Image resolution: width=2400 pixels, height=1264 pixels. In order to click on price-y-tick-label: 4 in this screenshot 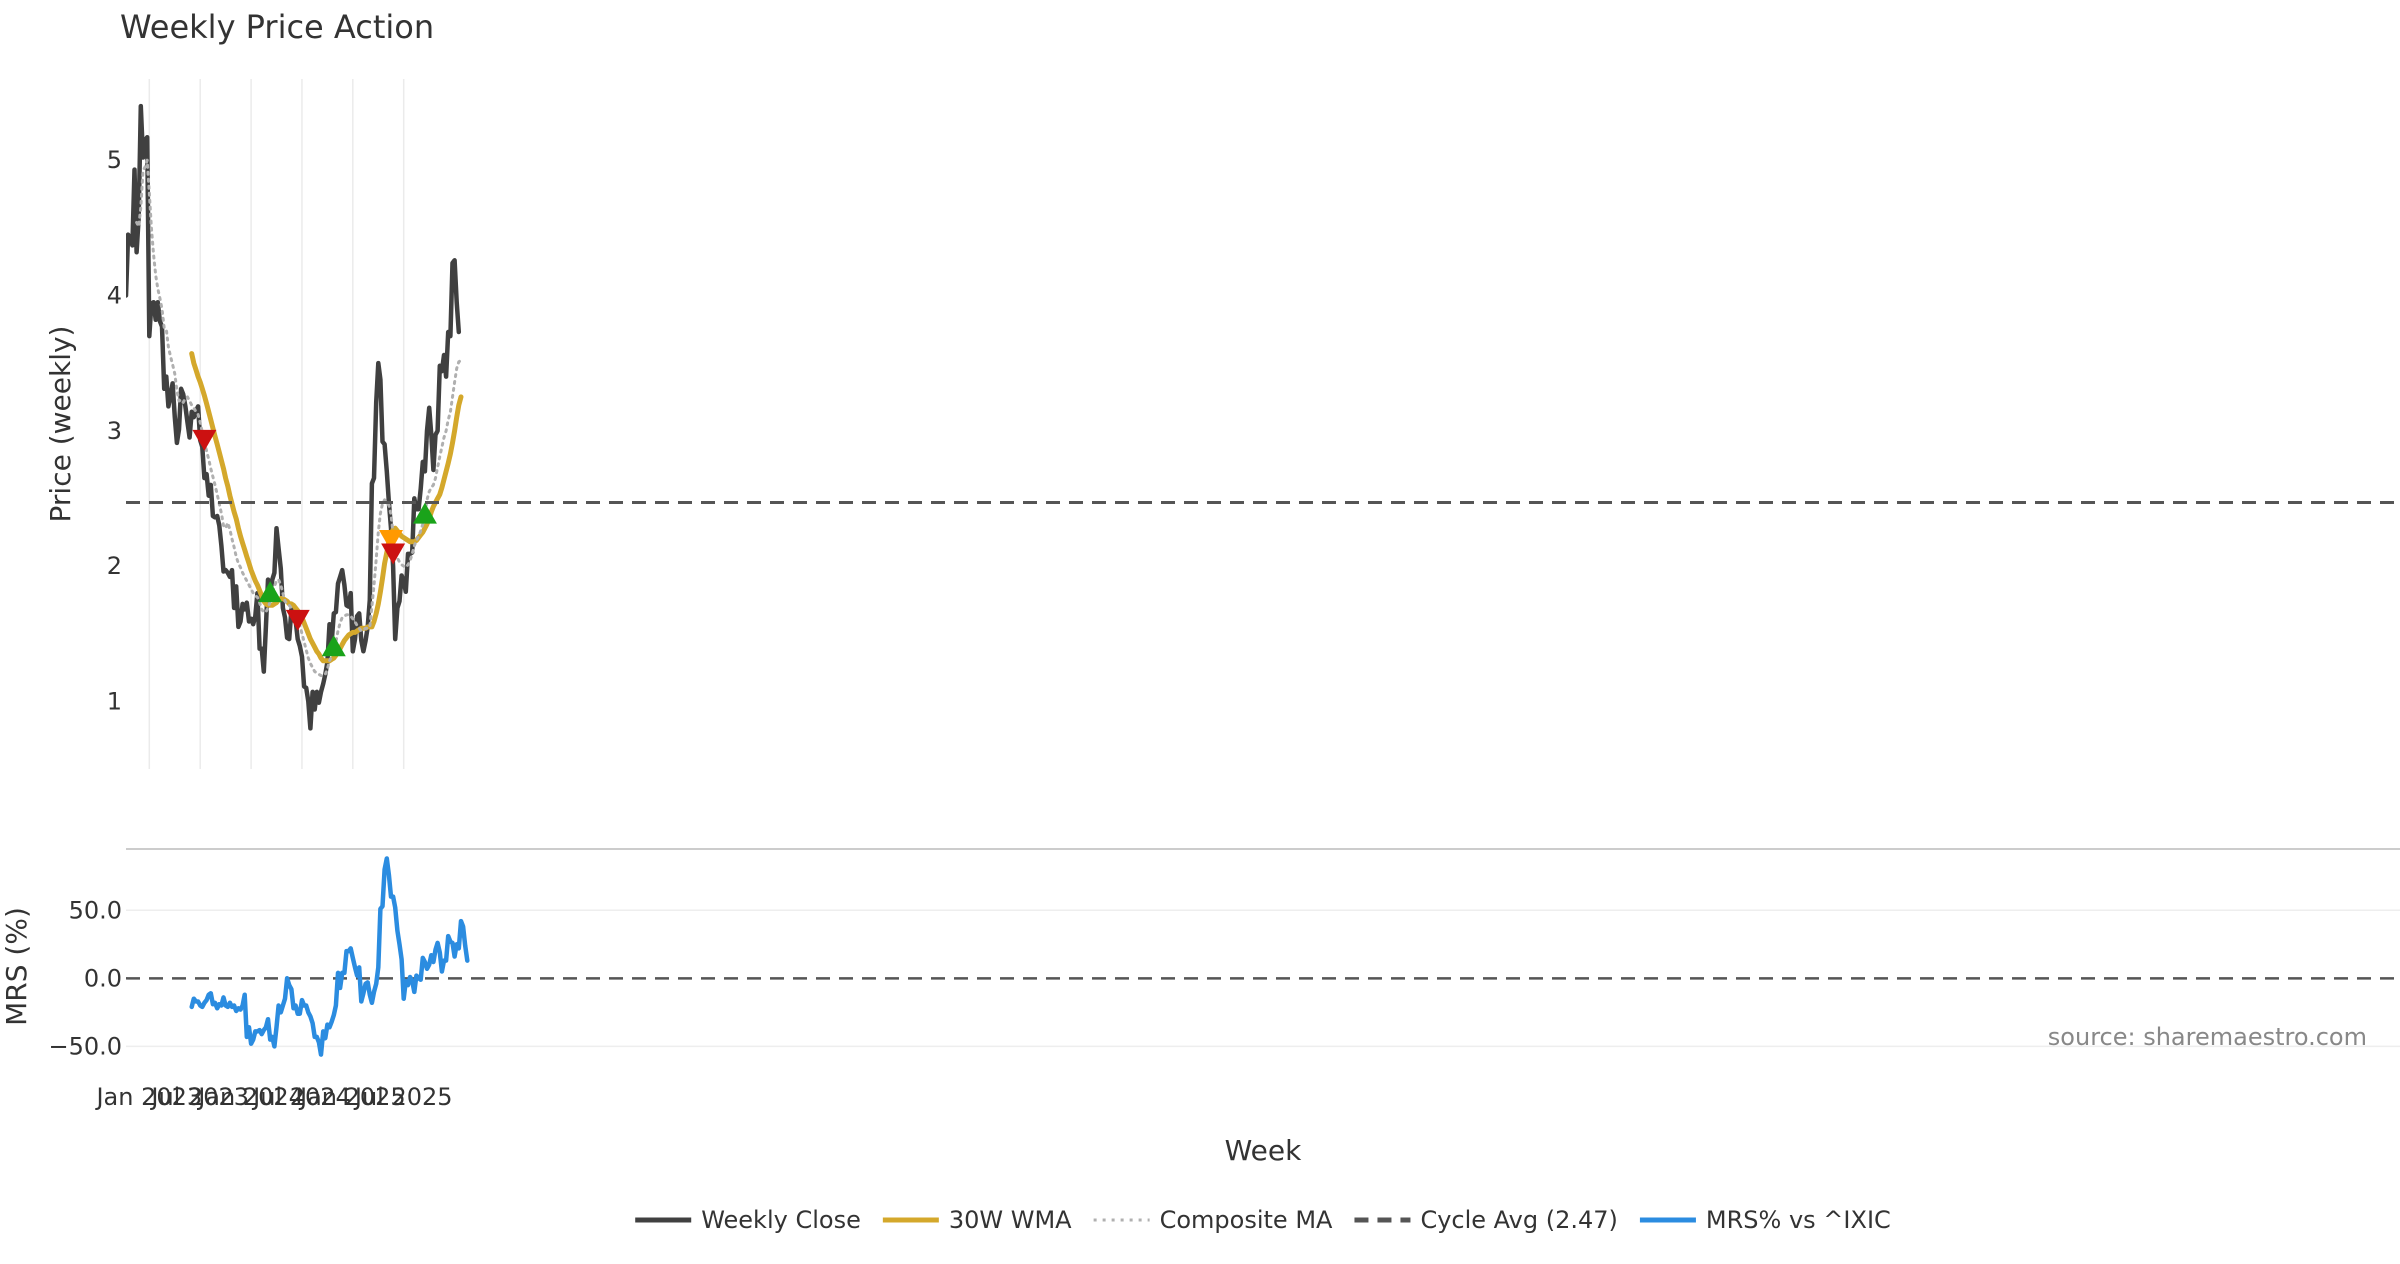, I will do `click(114, 295)`.